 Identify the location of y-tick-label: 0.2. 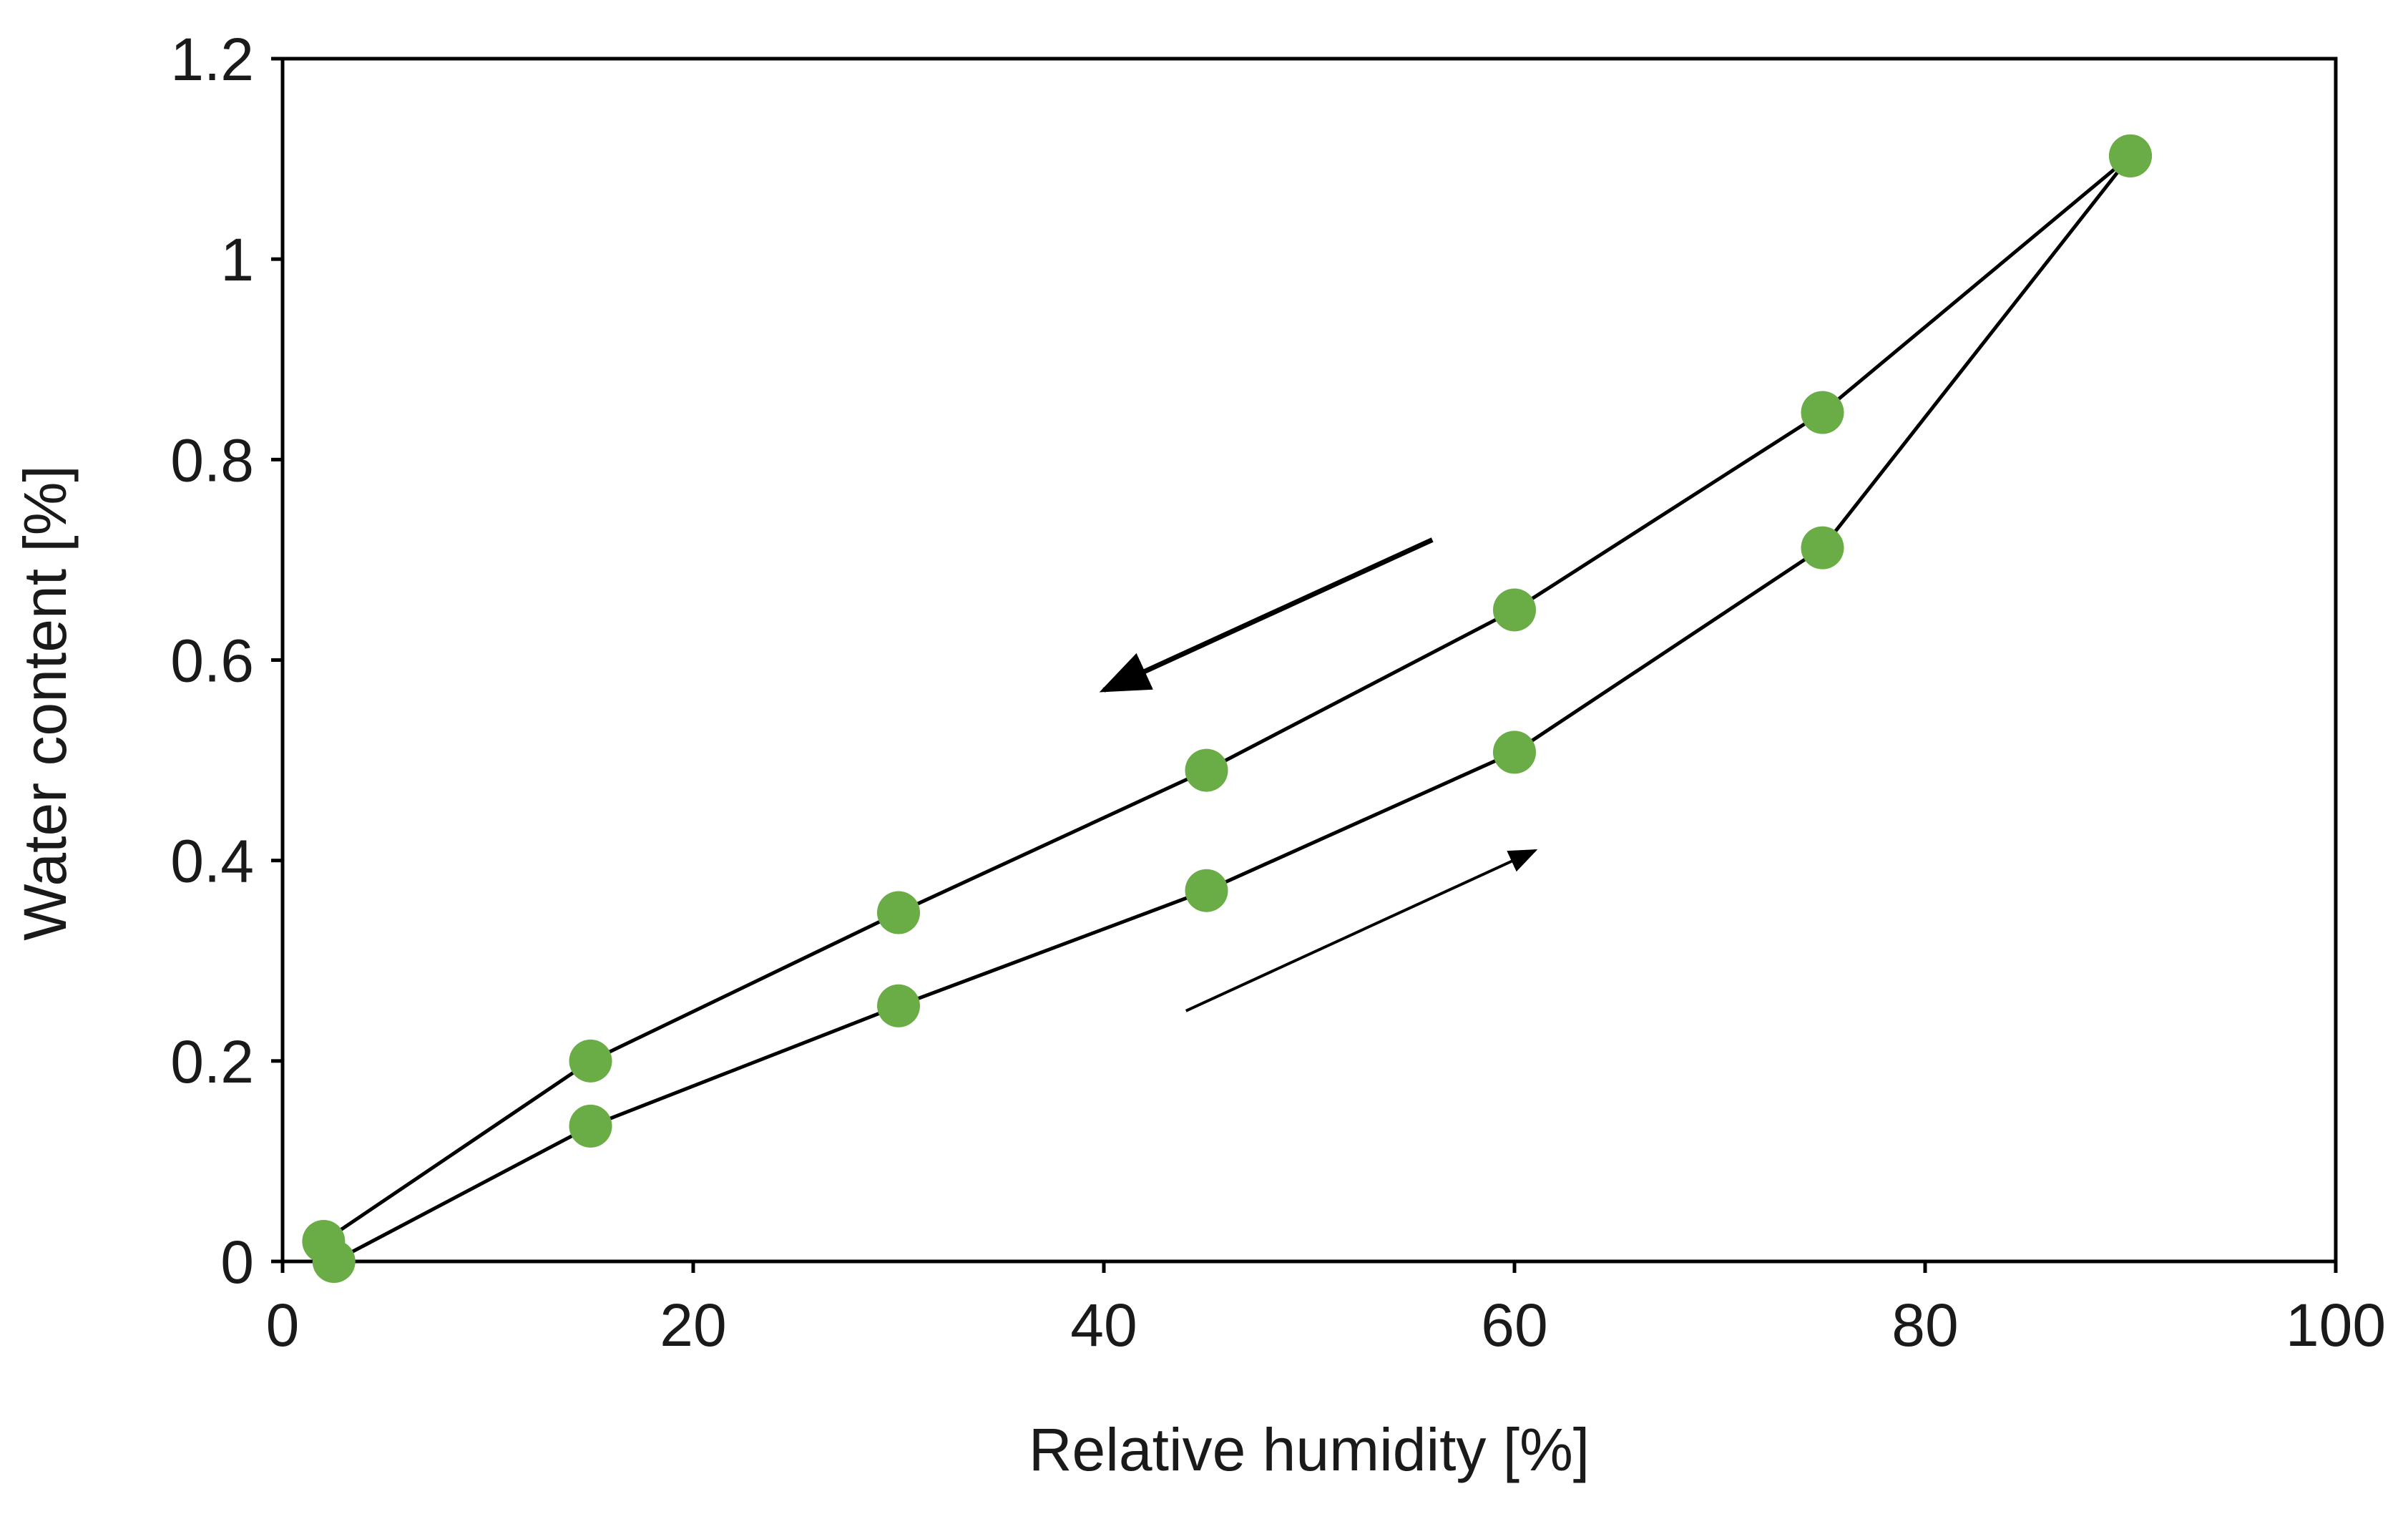
(212, 1061).